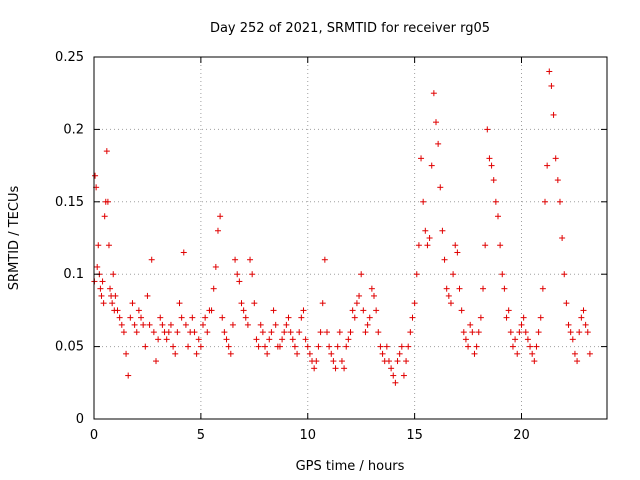 Image resolution: width=640 pixels, height=480 pixels. Describe the element at coordinates (73, 129) in the screenshot. I see `y-tick-label: 0.2` at that location.